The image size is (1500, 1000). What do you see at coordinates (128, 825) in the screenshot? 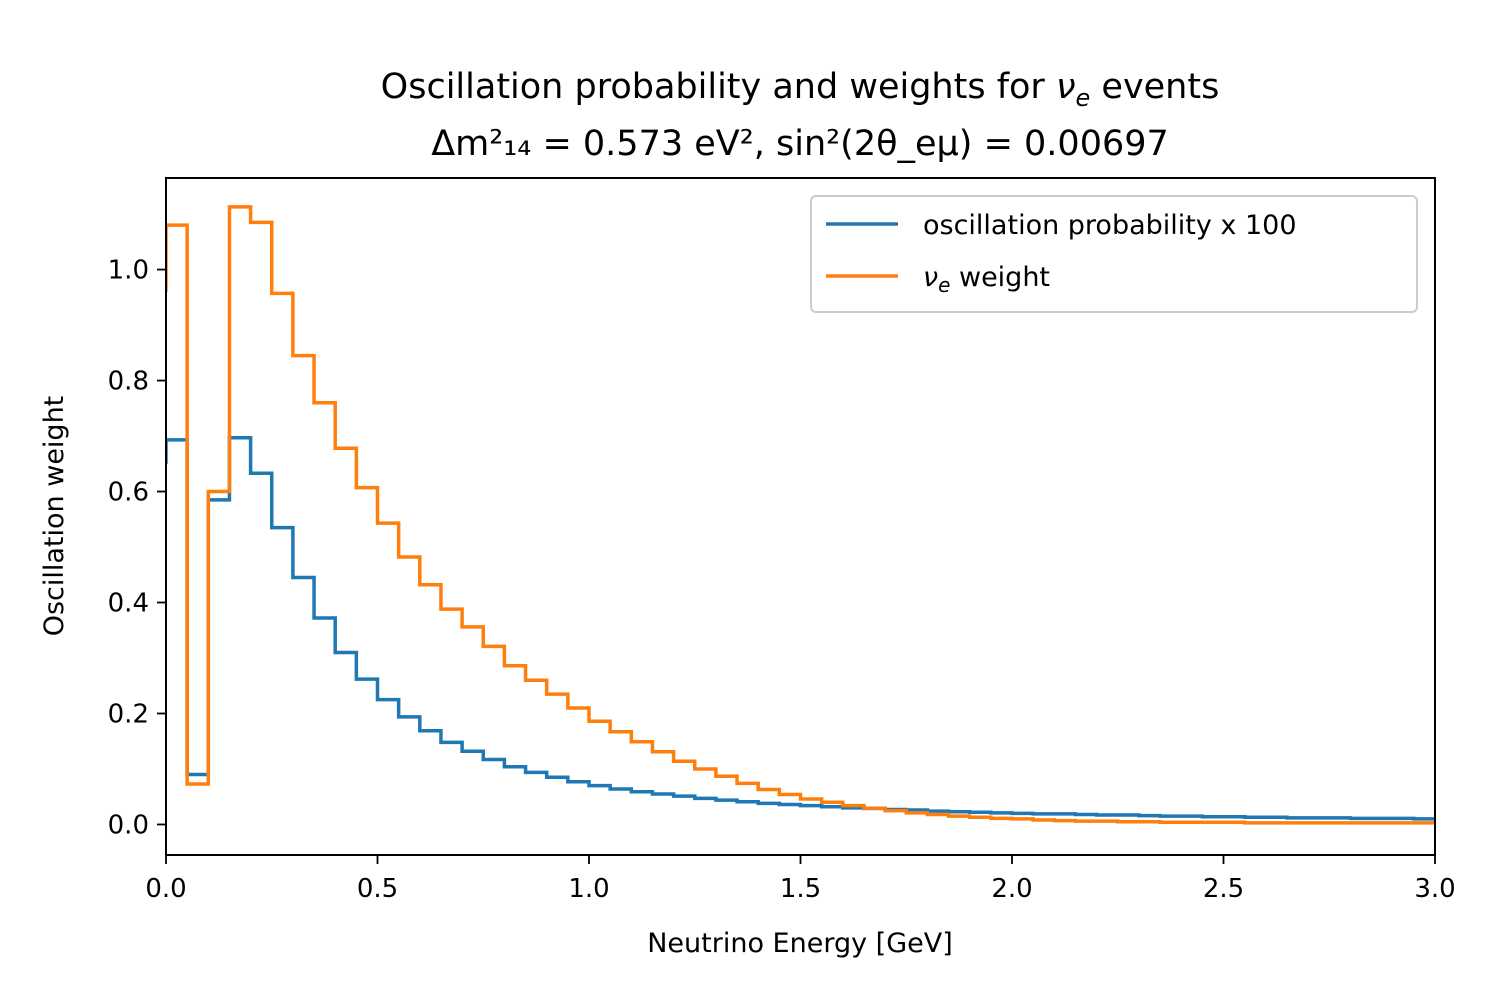
I see `y-tick-label: 0.0` at bounding box center [128, 825].